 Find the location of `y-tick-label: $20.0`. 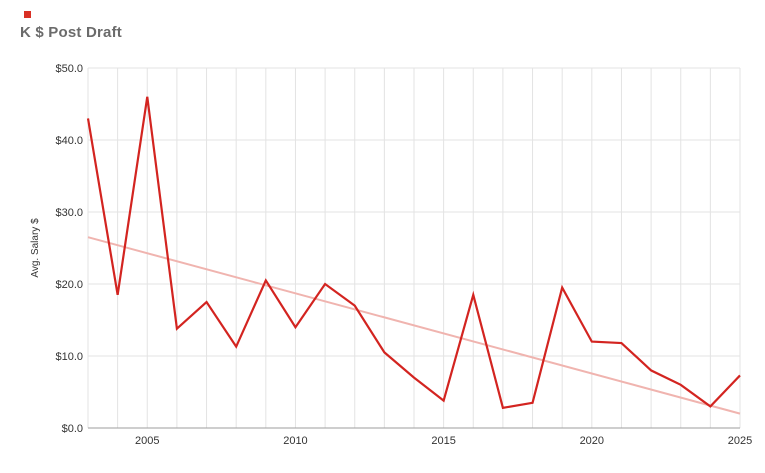

y-tick-label: $20.0 is located at coordinates (69, 285).